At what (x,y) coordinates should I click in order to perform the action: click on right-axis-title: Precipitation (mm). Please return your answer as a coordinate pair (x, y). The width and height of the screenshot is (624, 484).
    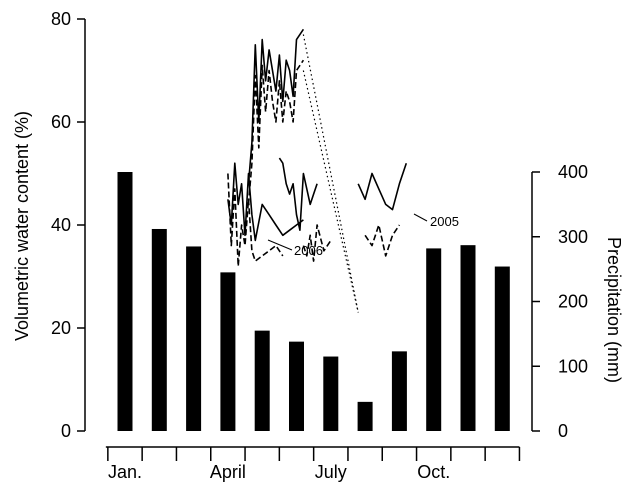
    Looking at the image, I should click on (614, 310).